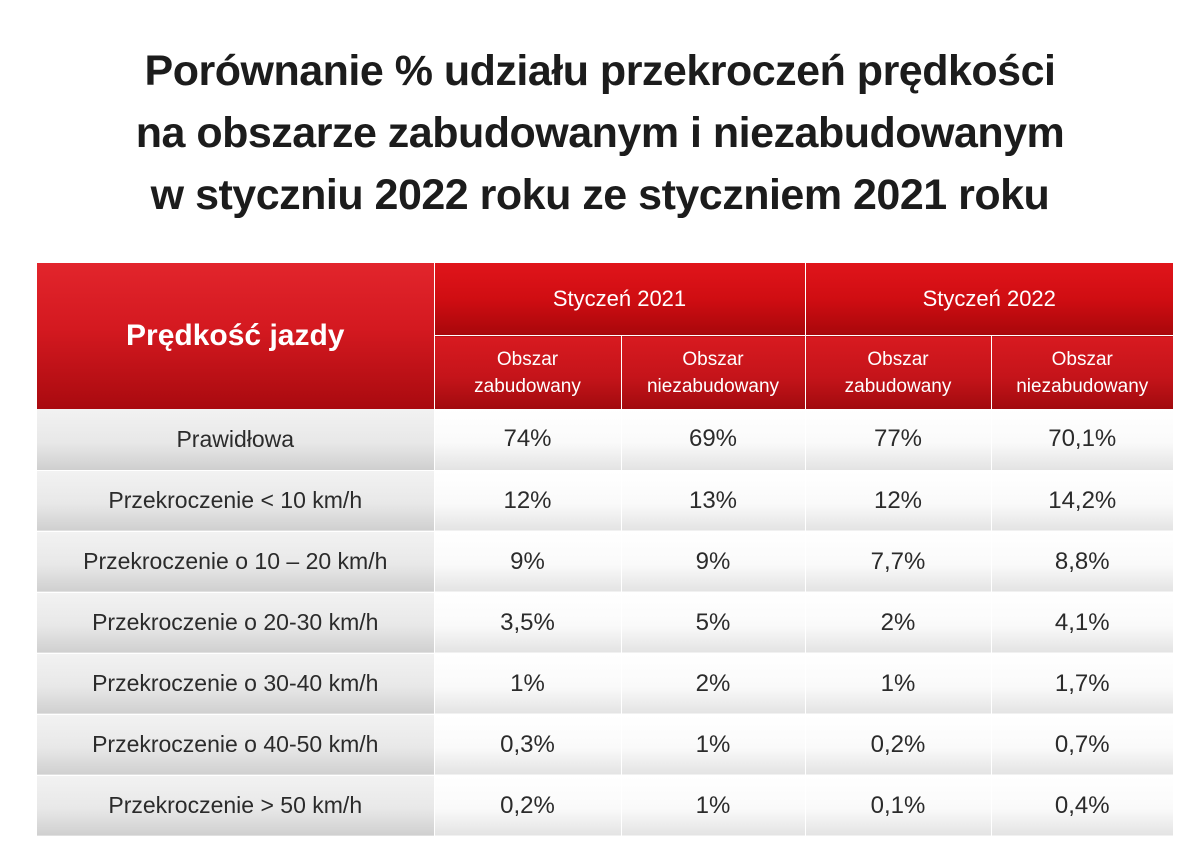 This screenshot has width=1200, height=862. Describe the element at coordinates (620, 299) in the screenshot. I see `period-header-2021: Styczeń 2021` at that location.